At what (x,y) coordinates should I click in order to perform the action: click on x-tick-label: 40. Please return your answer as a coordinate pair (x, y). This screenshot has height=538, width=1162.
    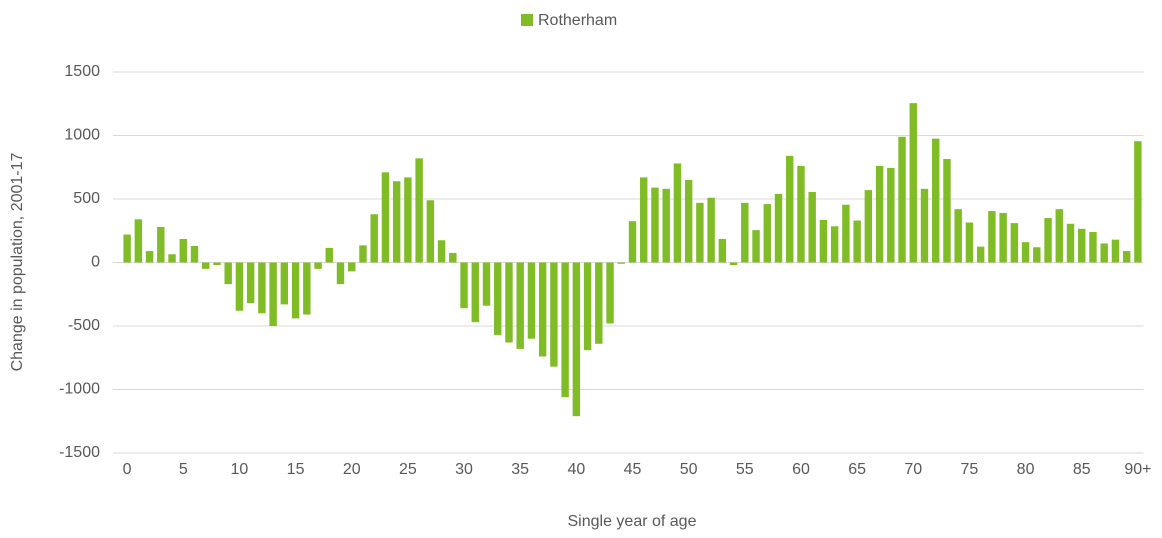
    Looking at the image, I should click on (576, 469).